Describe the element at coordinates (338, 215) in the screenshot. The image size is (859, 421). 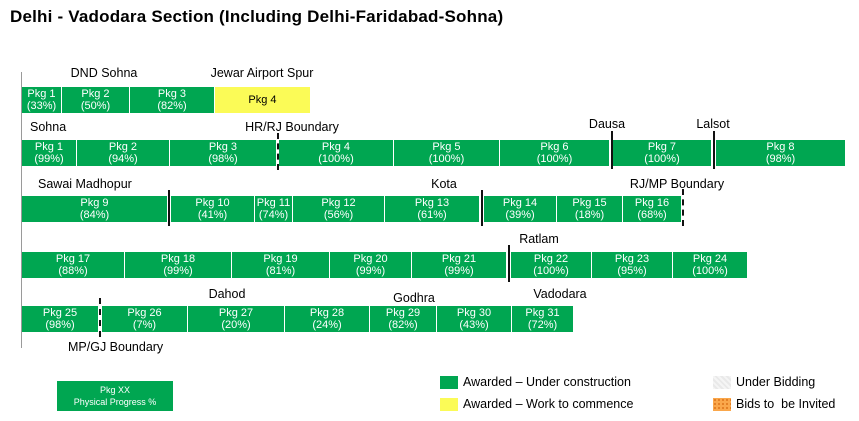
I see `package-progress: (56%)` at that location.